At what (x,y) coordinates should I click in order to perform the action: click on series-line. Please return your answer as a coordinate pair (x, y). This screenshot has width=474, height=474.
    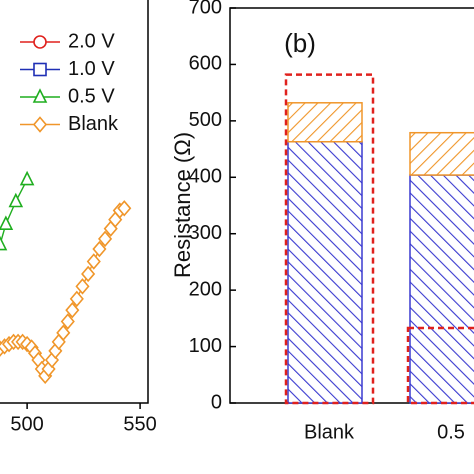
    Looking at the image, I should click on (14, 212).